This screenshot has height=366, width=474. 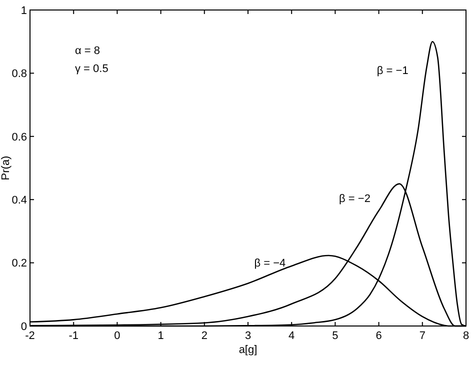 What do you see at coordinates (19, 137) in the screenshot?
I see `y-tick-label: 0.6` at bounding box center [19, 137].